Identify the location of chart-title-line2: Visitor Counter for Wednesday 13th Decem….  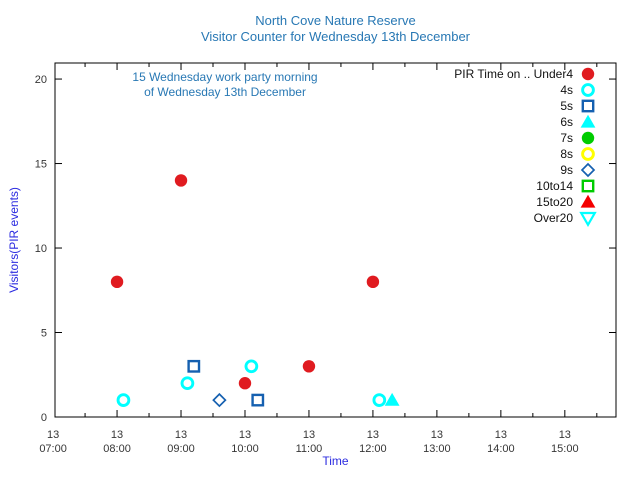
(335, 36).